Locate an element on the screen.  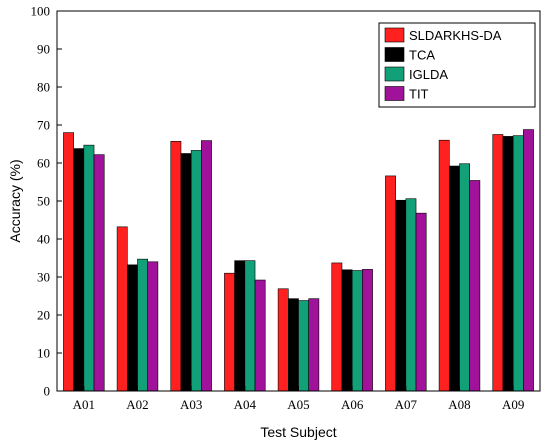
y-tick-label: 30 is located at coordinates (43, 277).